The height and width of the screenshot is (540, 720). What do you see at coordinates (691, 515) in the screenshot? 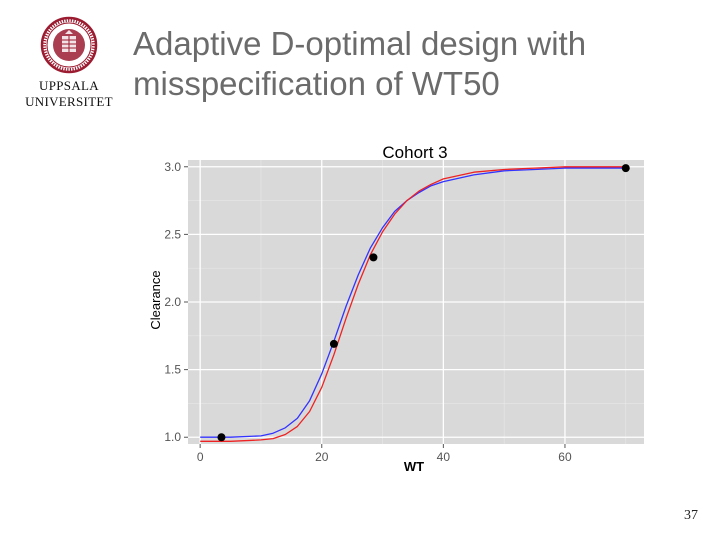
I see `page-number: 37` at bounding box center [691, 515].